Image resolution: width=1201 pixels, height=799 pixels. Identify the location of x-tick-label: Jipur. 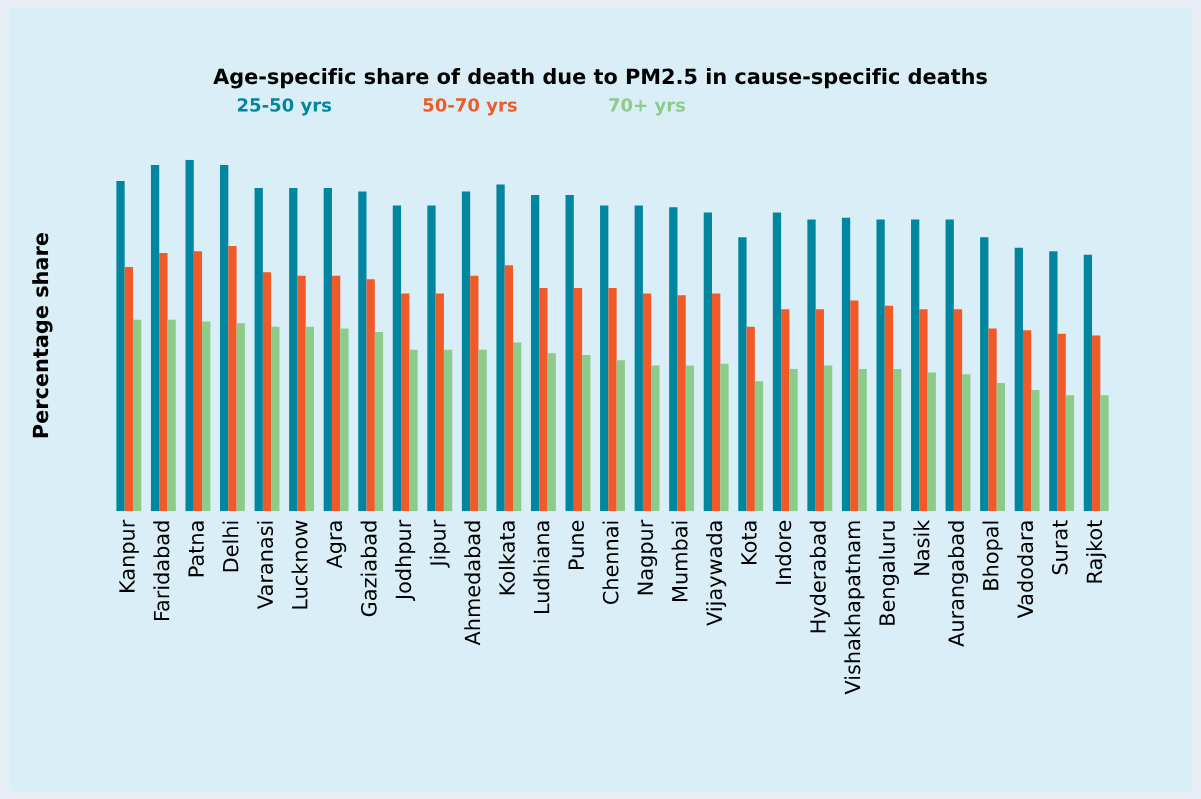
(439, 543).